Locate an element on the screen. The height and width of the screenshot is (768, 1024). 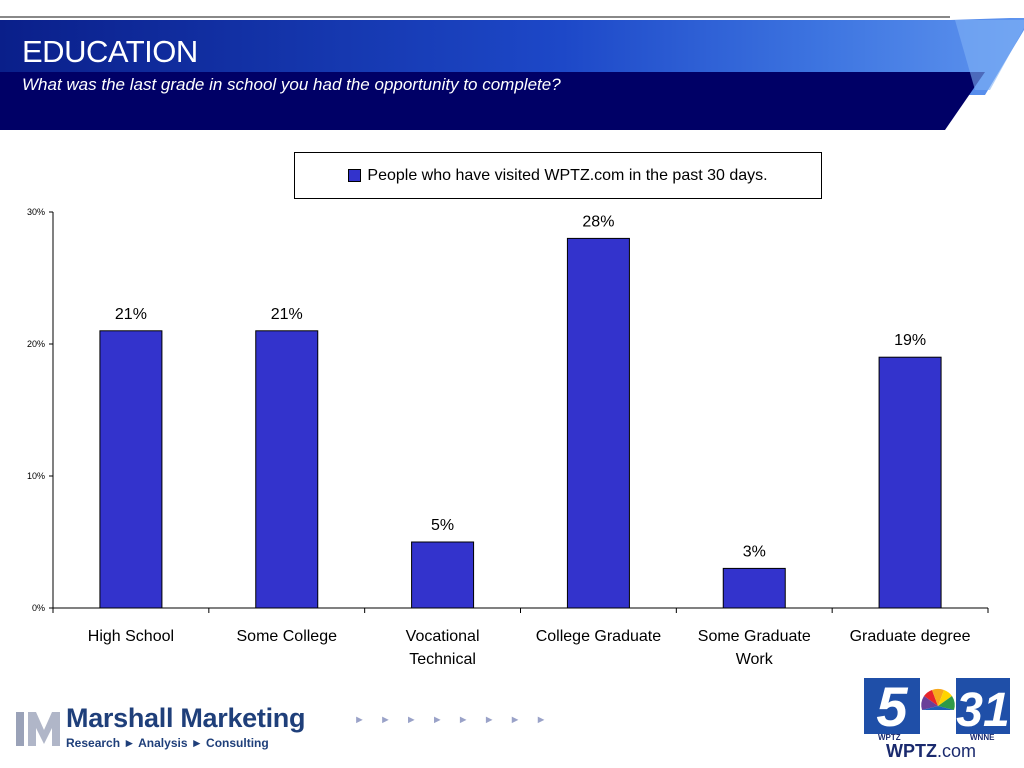
data-label: 19% is located at coordinates (910, 340).